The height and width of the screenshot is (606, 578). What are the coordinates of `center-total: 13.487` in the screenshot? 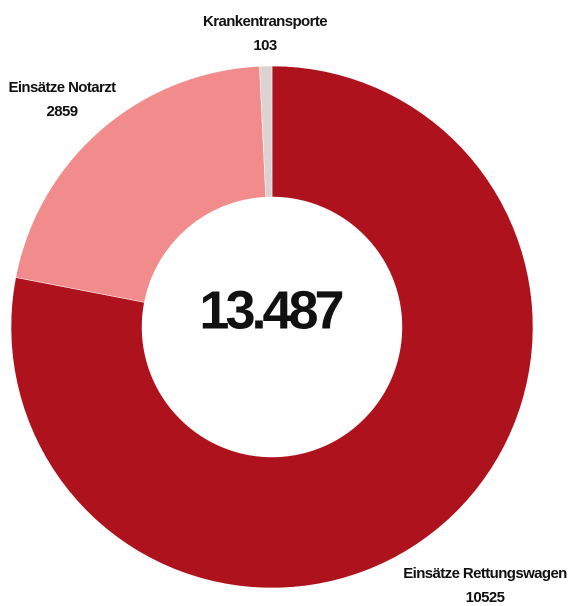 It's located at (270, 310).